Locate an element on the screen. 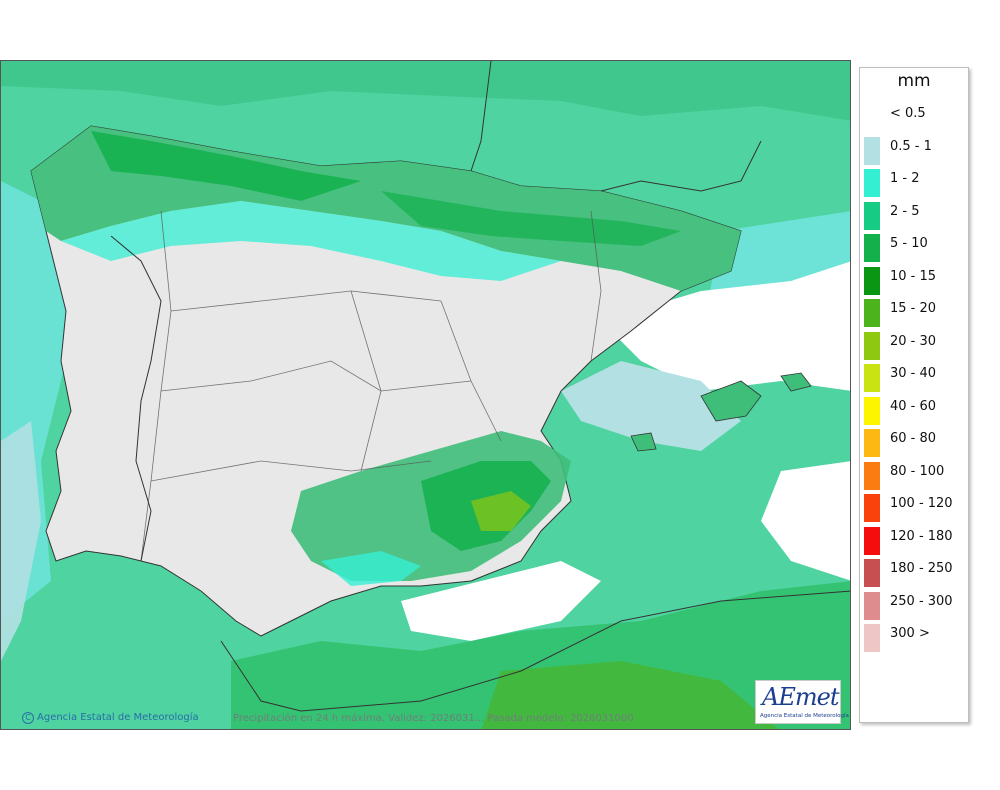 The image size is (1000, 790). murcia-peak is located at coordinates (501, 511).